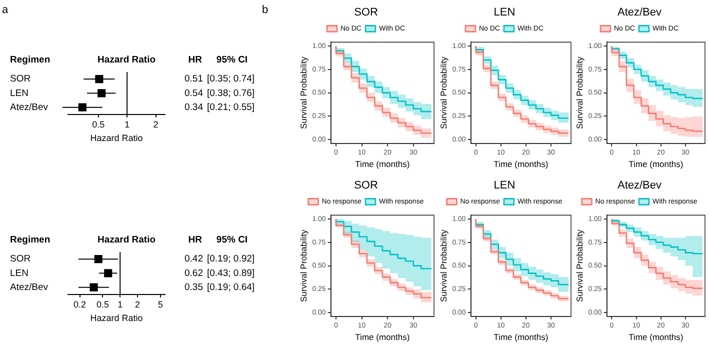 This screenshot has width=709, height=346. I want to click on text: [0.43; 0.89], so click(231, 273).